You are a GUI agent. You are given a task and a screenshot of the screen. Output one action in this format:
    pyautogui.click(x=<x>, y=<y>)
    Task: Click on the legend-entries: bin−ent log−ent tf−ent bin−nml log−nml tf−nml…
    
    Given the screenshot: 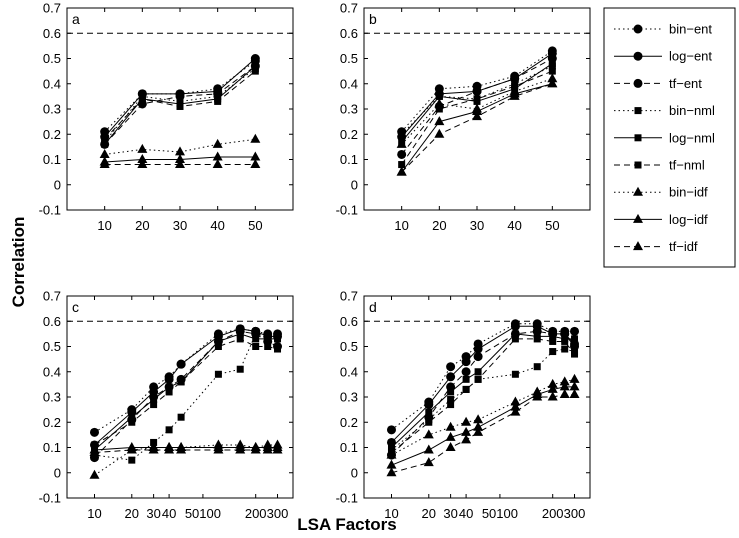 What is the action you would take?
    pyautogui.click(x=664, y=138)
    